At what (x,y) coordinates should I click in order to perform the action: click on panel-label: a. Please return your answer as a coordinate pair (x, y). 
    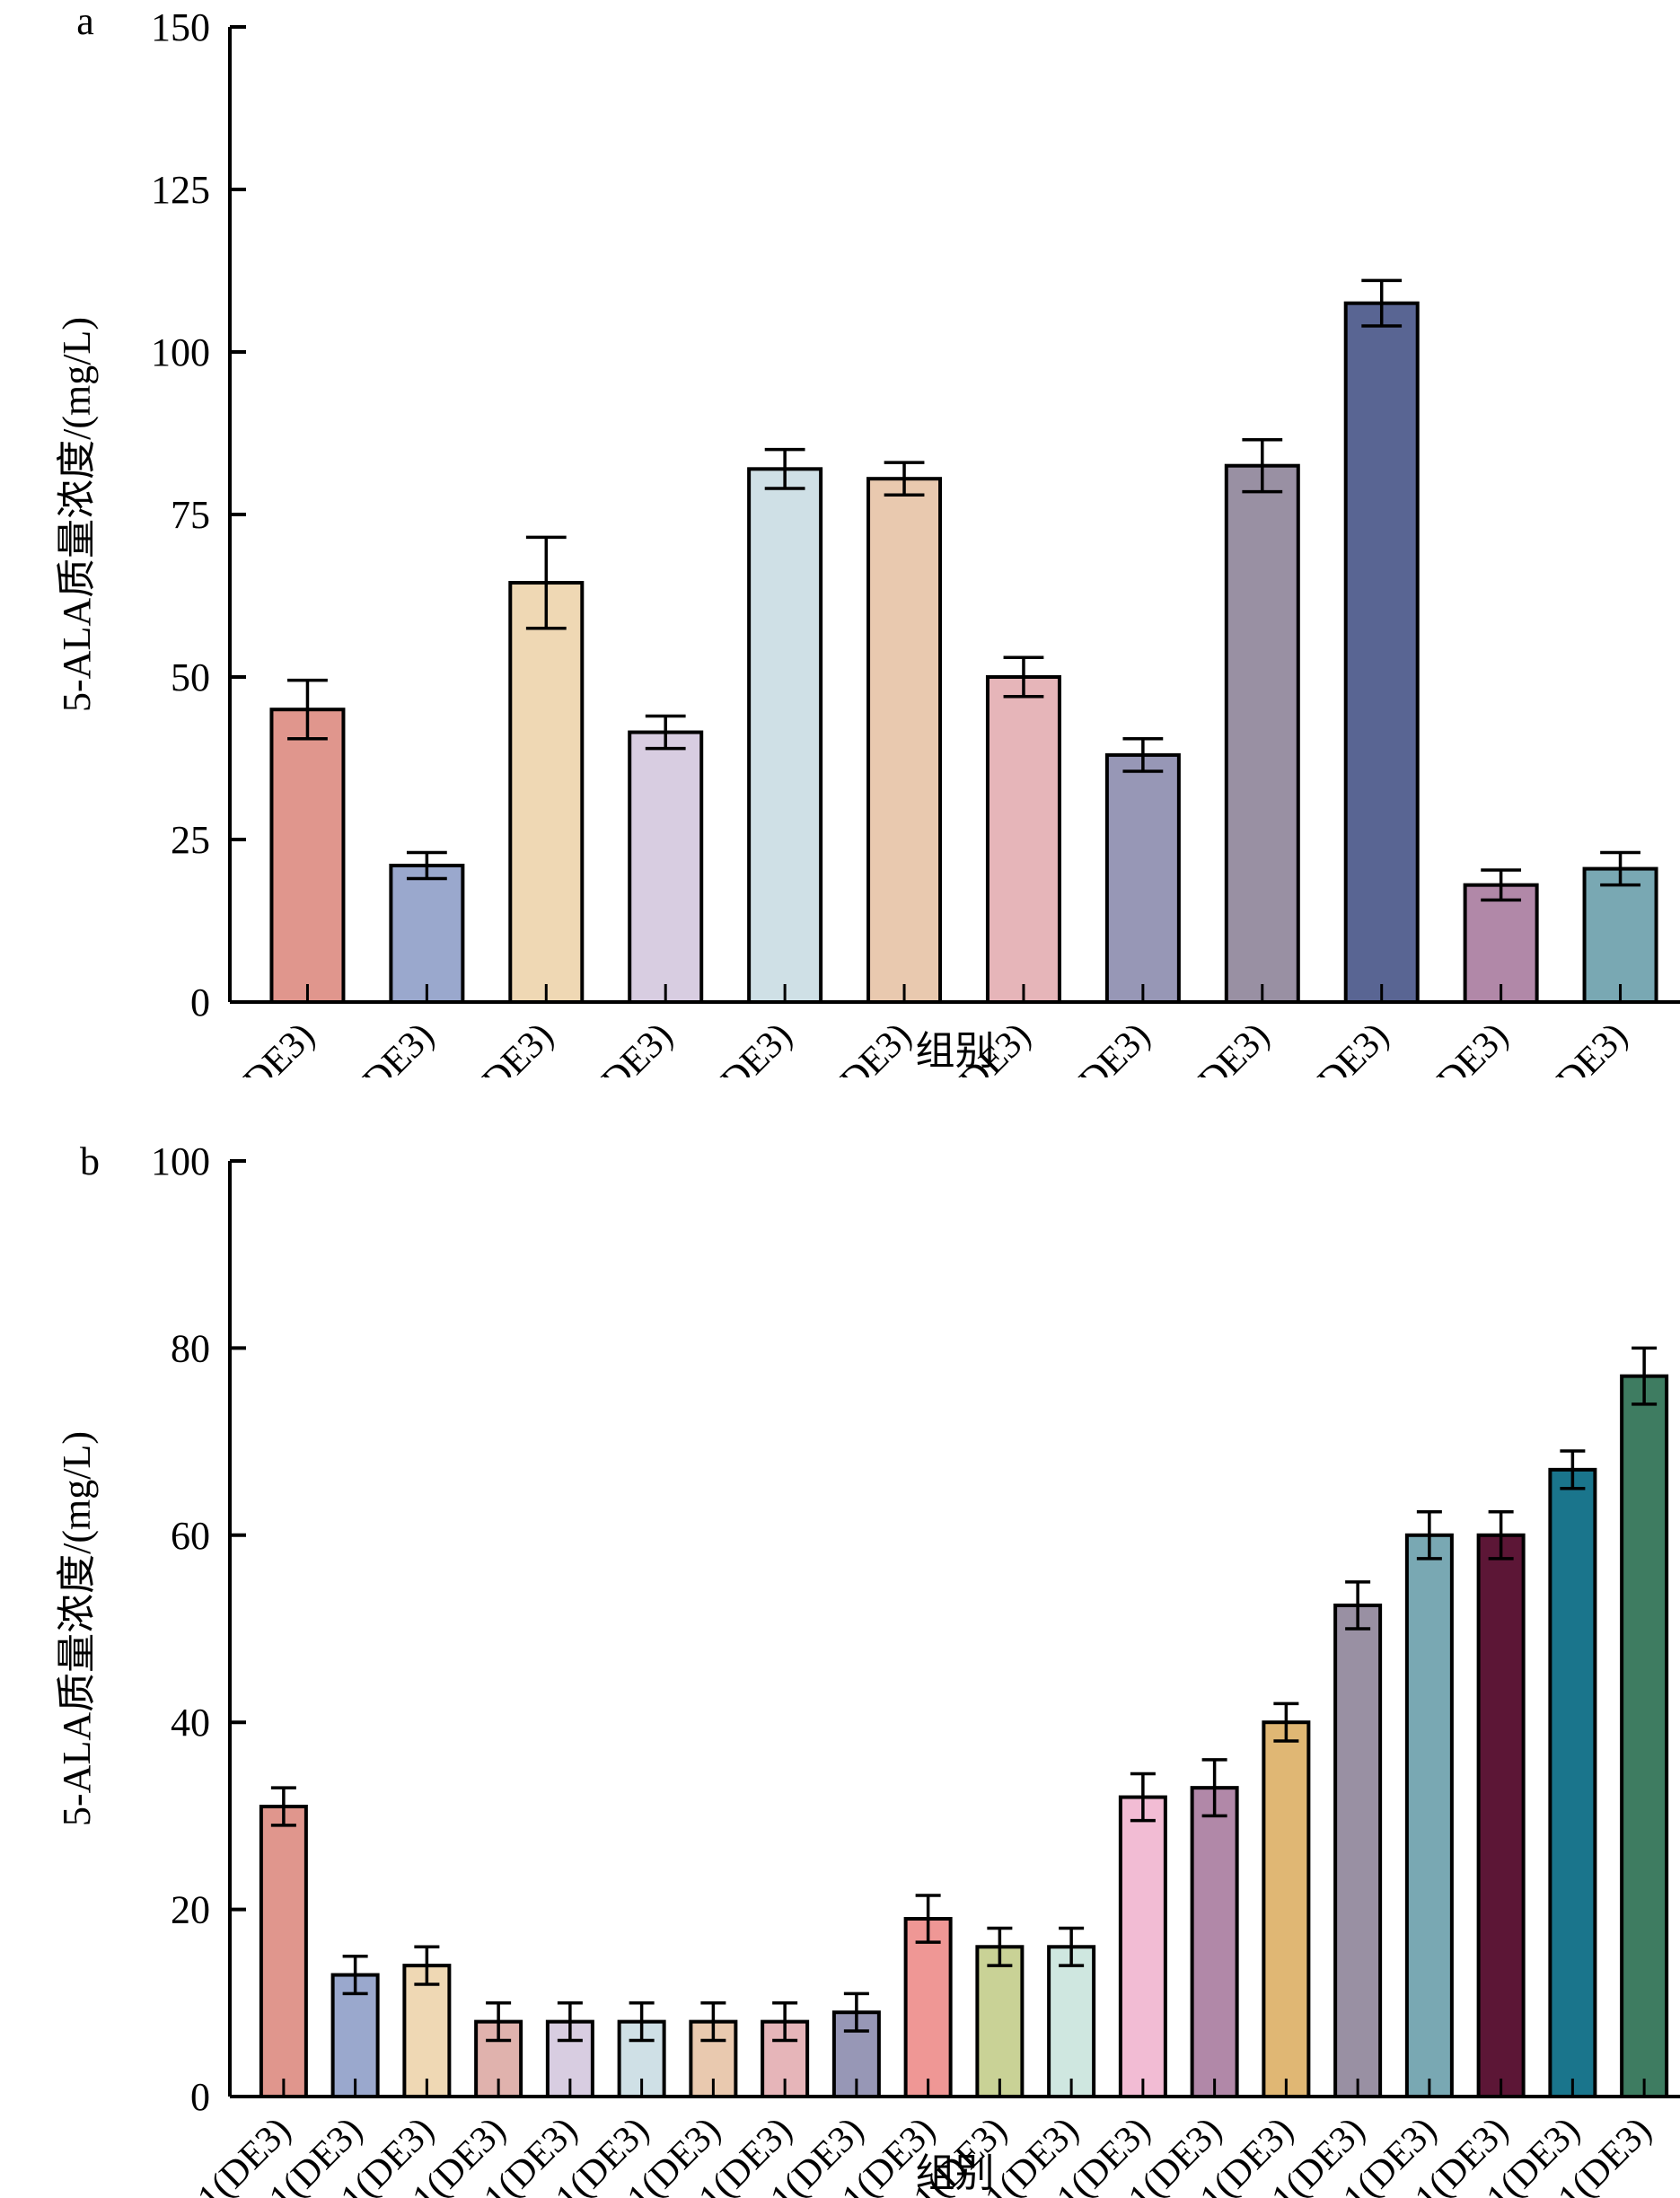
    Looking at the image, I should click on (85, 21).